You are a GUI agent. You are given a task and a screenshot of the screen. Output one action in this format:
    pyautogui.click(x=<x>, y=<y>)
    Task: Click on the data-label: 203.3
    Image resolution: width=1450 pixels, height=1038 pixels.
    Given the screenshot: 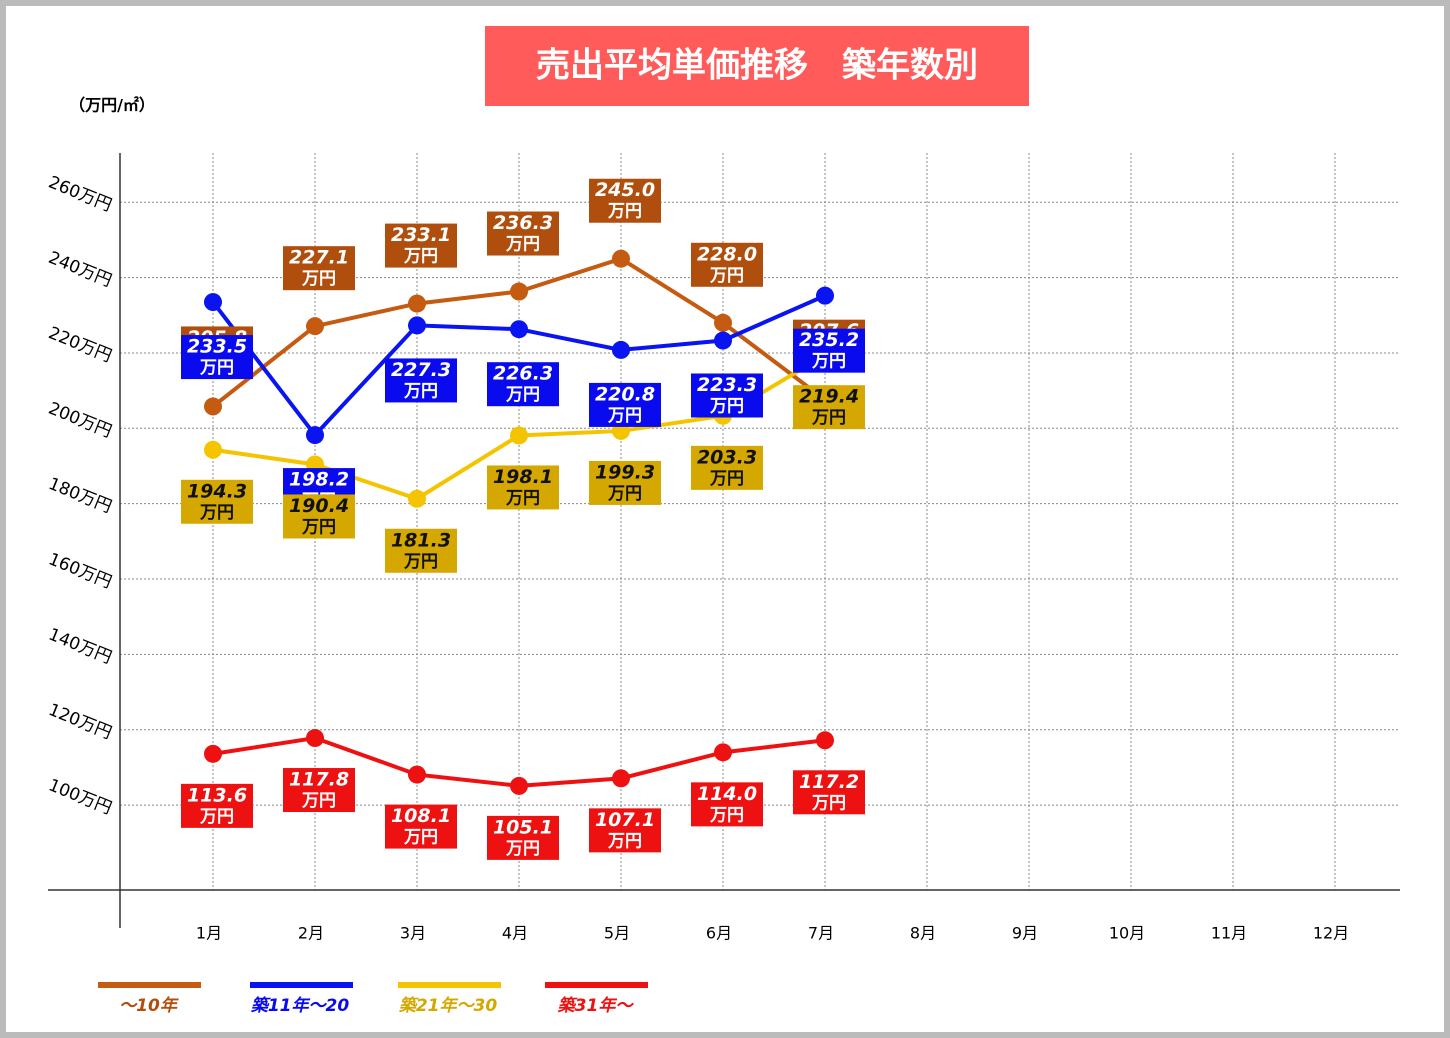 What is the action you would take?
    pyautogui.click(x=727, y=457)
    